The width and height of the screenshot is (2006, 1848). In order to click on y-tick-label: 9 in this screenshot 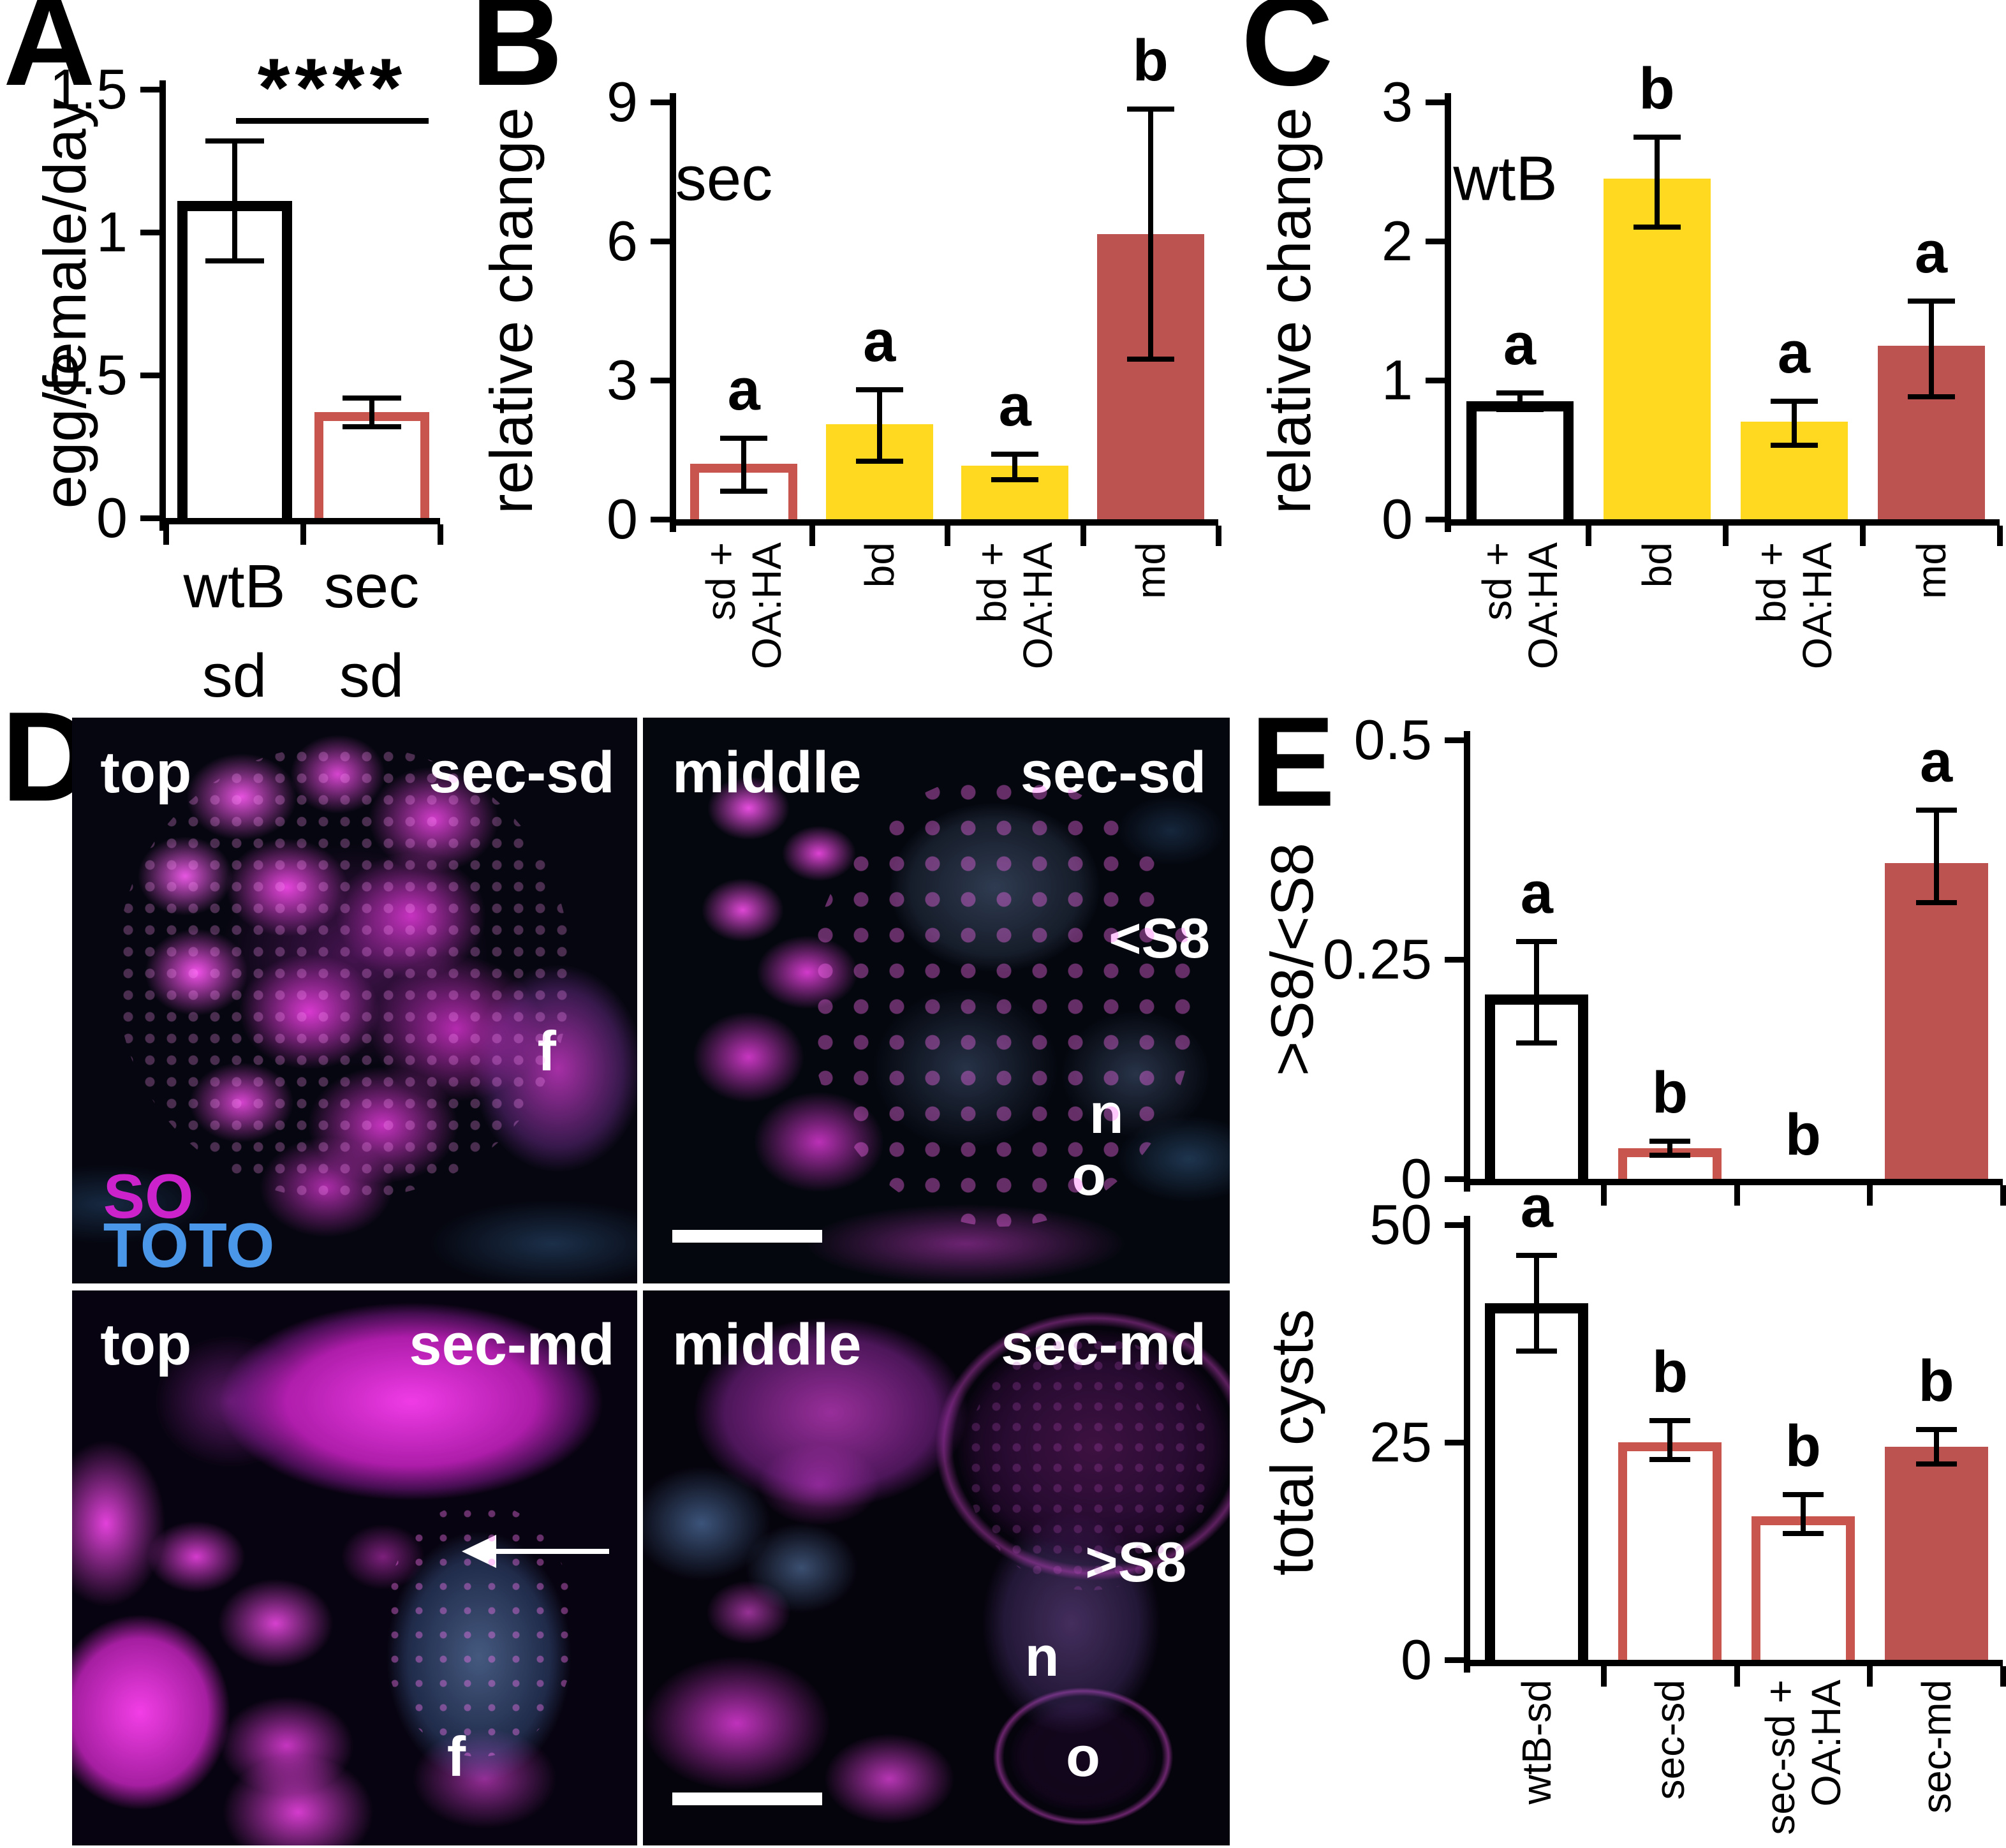, I will do `click(623, 101)`.